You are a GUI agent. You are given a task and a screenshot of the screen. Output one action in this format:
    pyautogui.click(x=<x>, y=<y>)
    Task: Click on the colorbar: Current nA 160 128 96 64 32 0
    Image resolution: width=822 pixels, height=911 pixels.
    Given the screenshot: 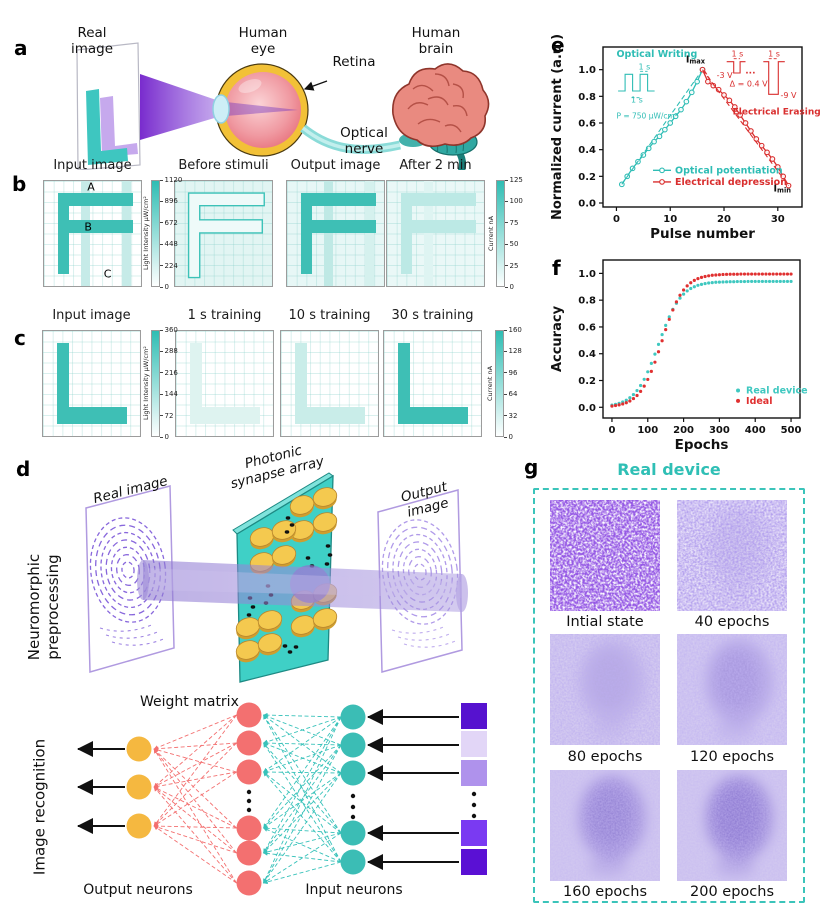 What is the action you would take?
    pyautogui.click(x=508, y=383)
    